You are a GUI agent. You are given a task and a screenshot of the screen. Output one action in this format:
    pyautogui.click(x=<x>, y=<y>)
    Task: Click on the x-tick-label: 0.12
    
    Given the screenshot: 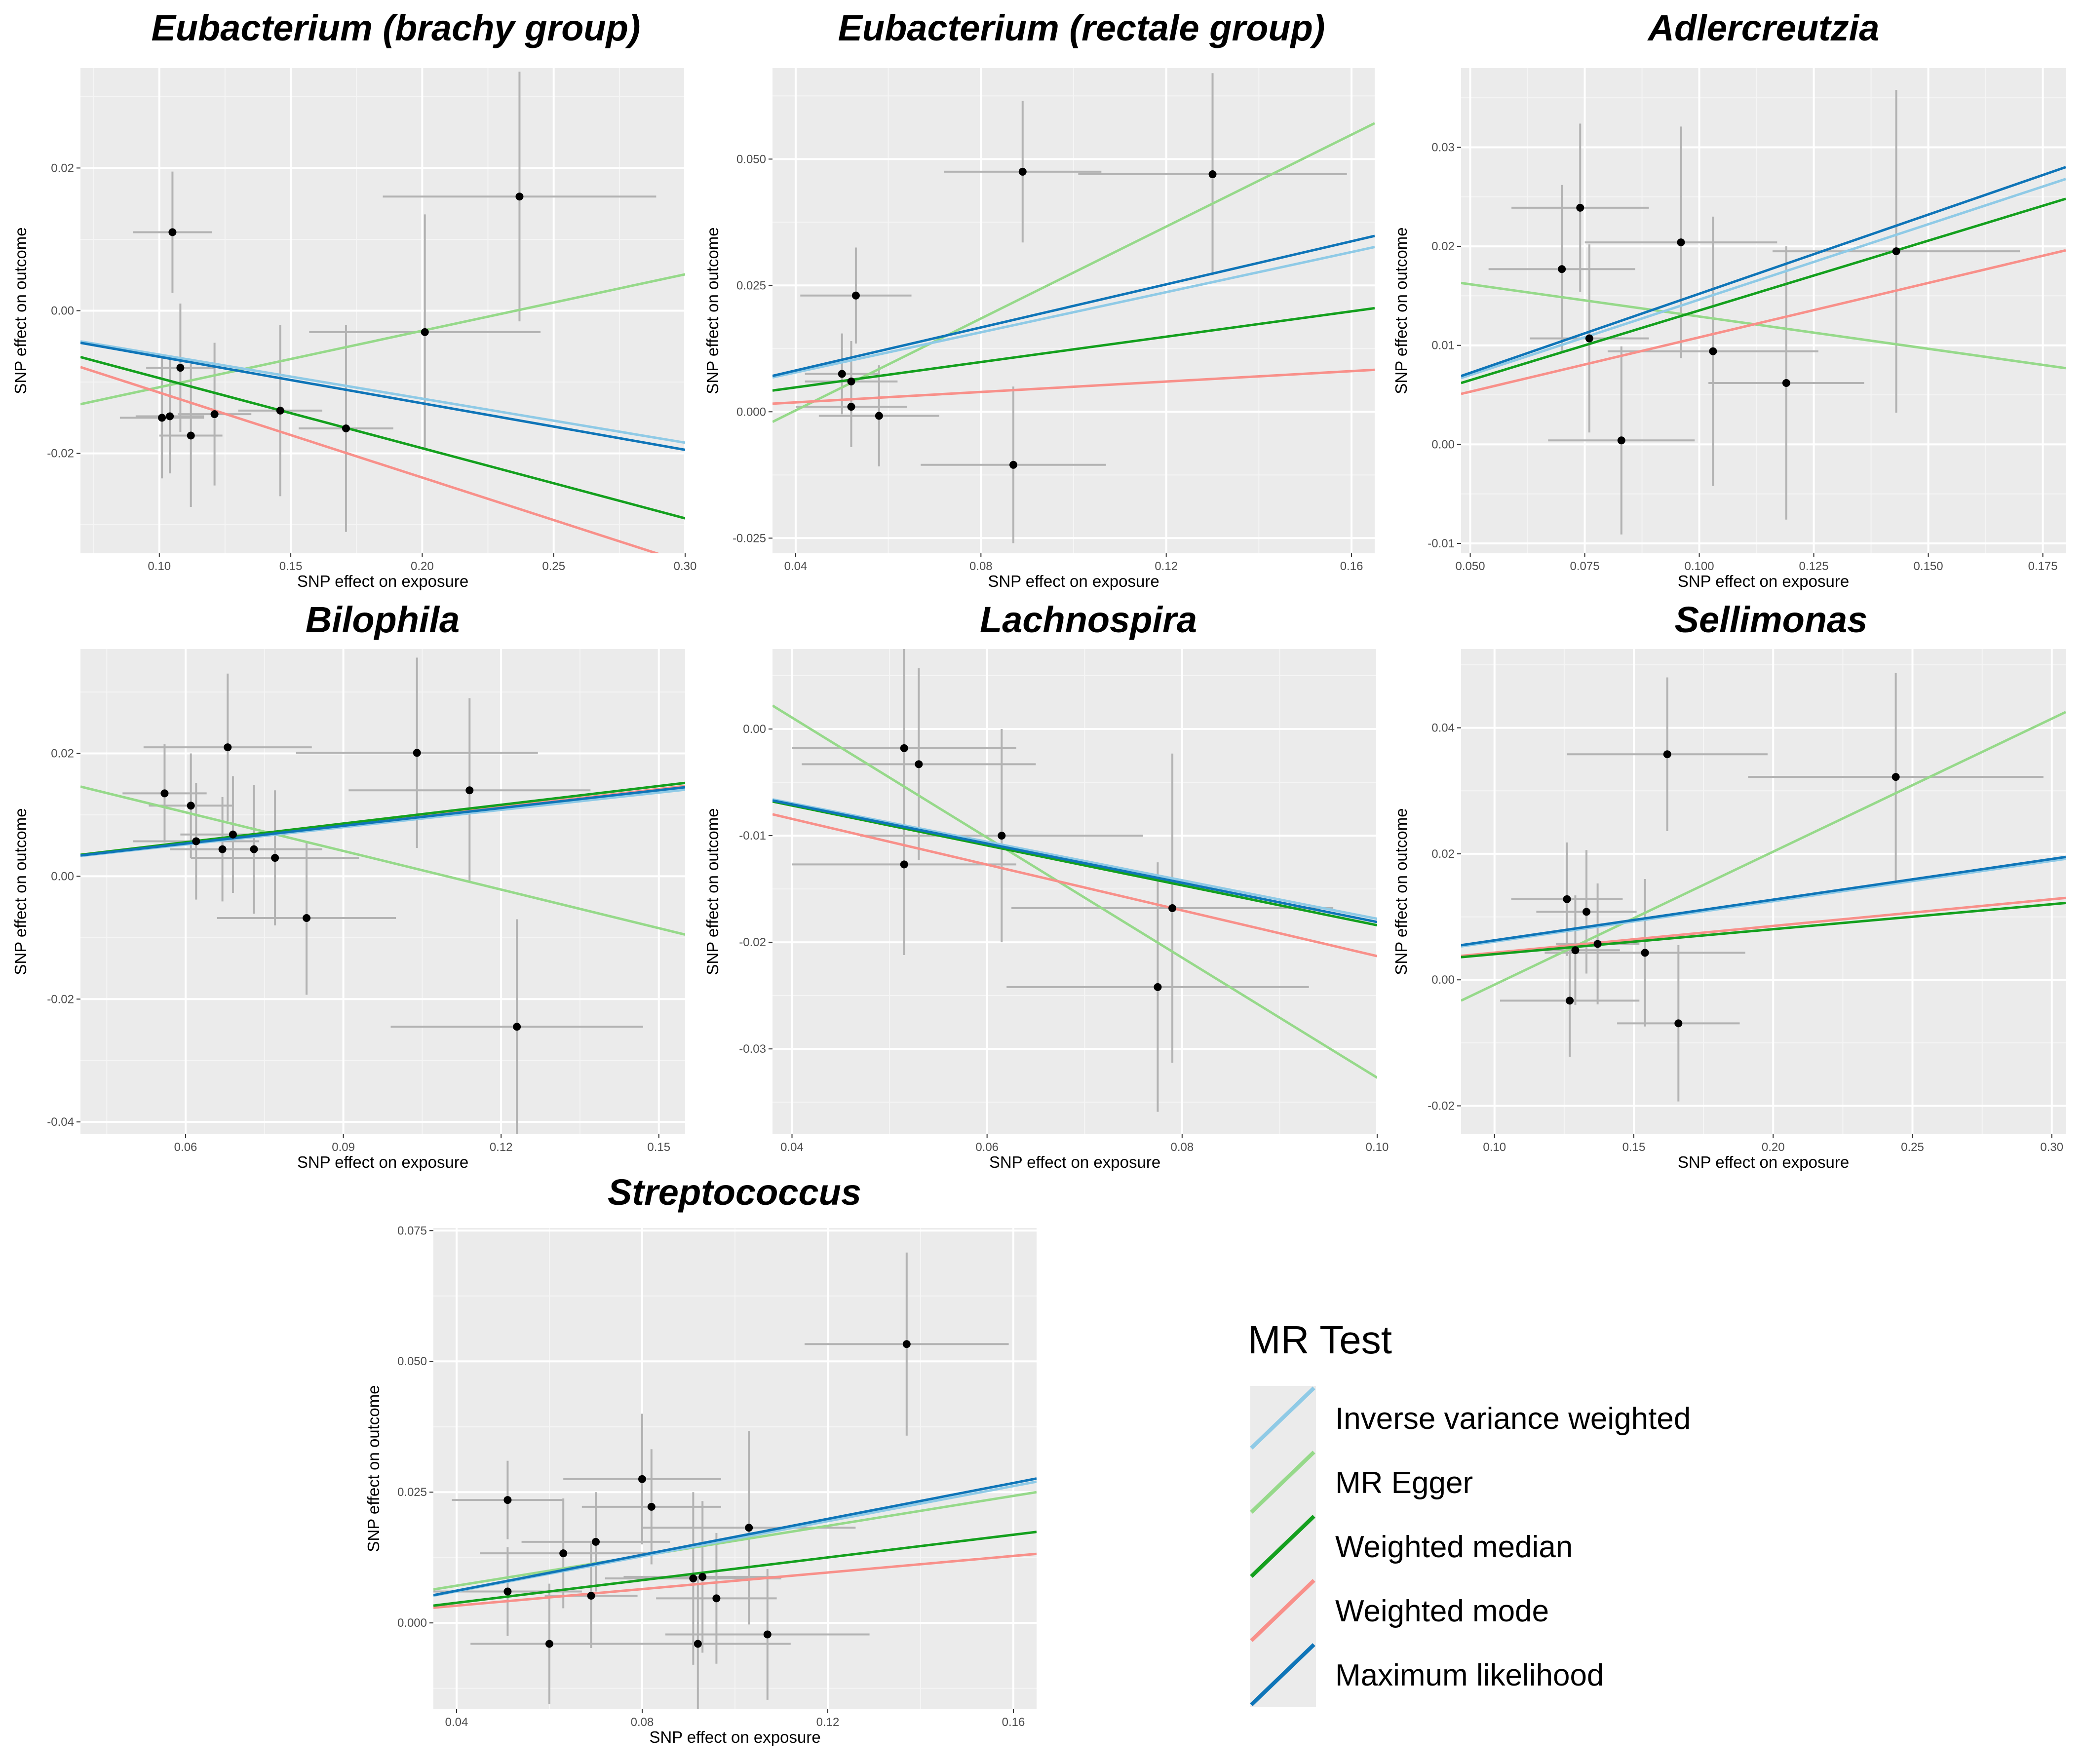 What is the action you would take?
    pyautogui.click(x=828, y=1722)
    